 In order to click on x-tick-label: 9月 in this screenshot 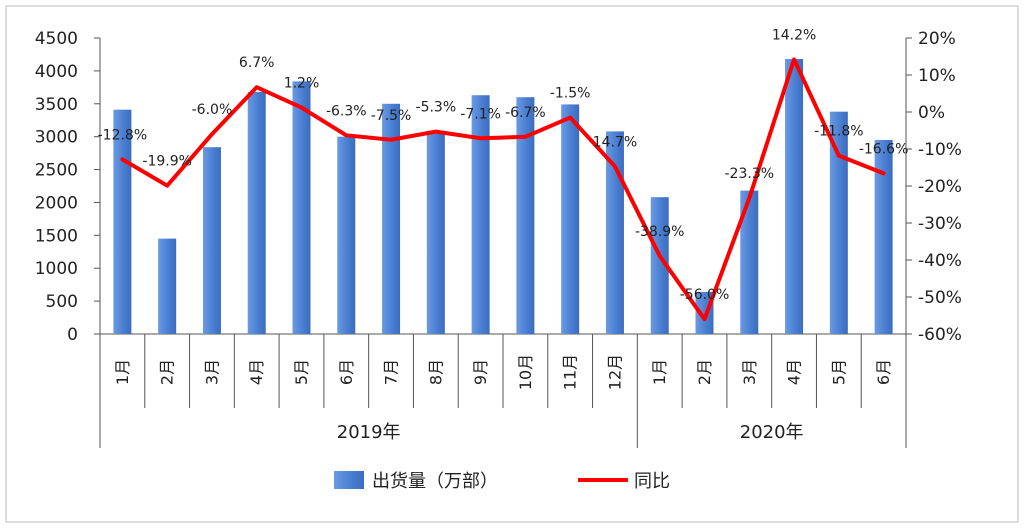, I will do `click(480, 372)`.